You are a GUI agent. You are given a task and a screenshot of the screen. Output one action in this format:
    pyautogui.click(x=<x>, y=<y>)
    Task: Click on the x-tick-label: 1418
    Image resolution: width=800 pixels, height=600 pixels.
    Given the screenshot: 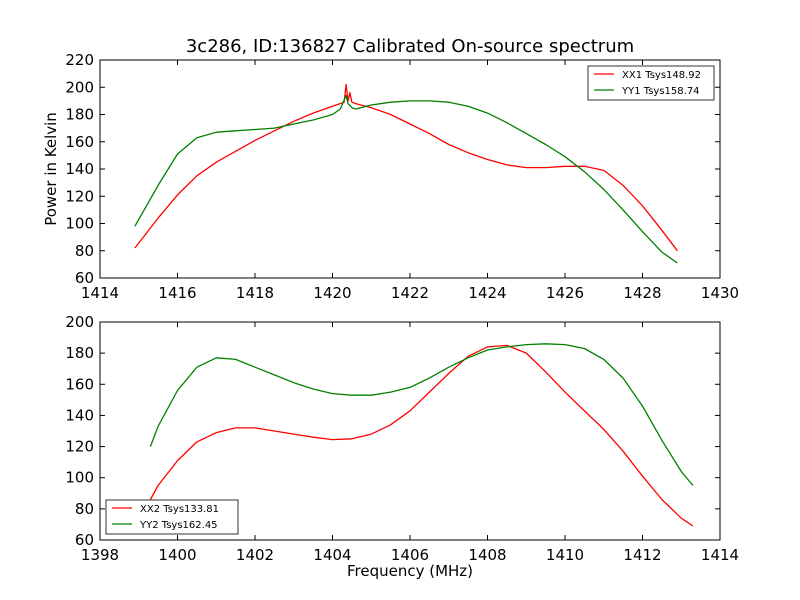 What is the action you would take?
    pyautogui.click(x=255, y=293)
    